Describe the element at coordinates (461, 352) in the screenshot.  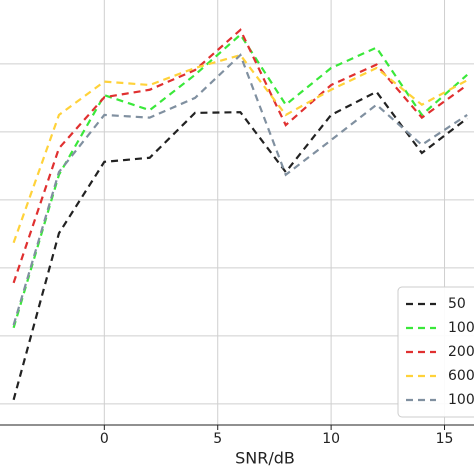
I see `legend-label: 200` at that location.